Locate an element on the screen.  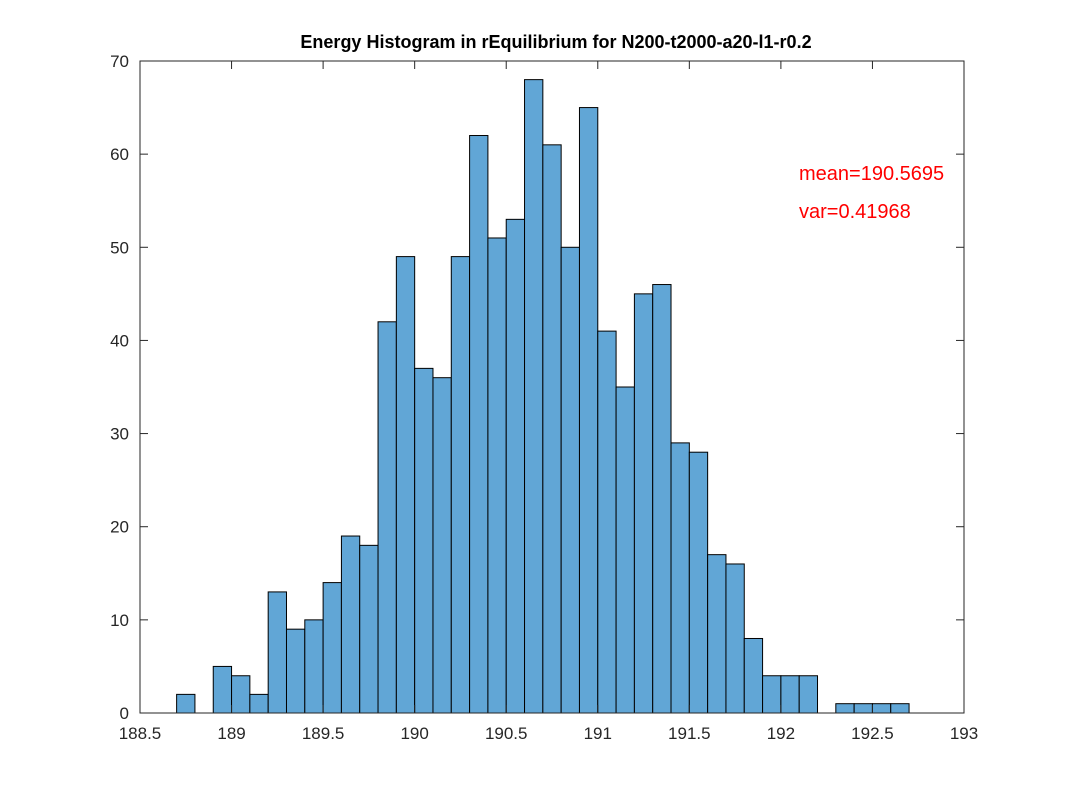
x-tick-label: 189.5 is located at coordinates (323, 733).